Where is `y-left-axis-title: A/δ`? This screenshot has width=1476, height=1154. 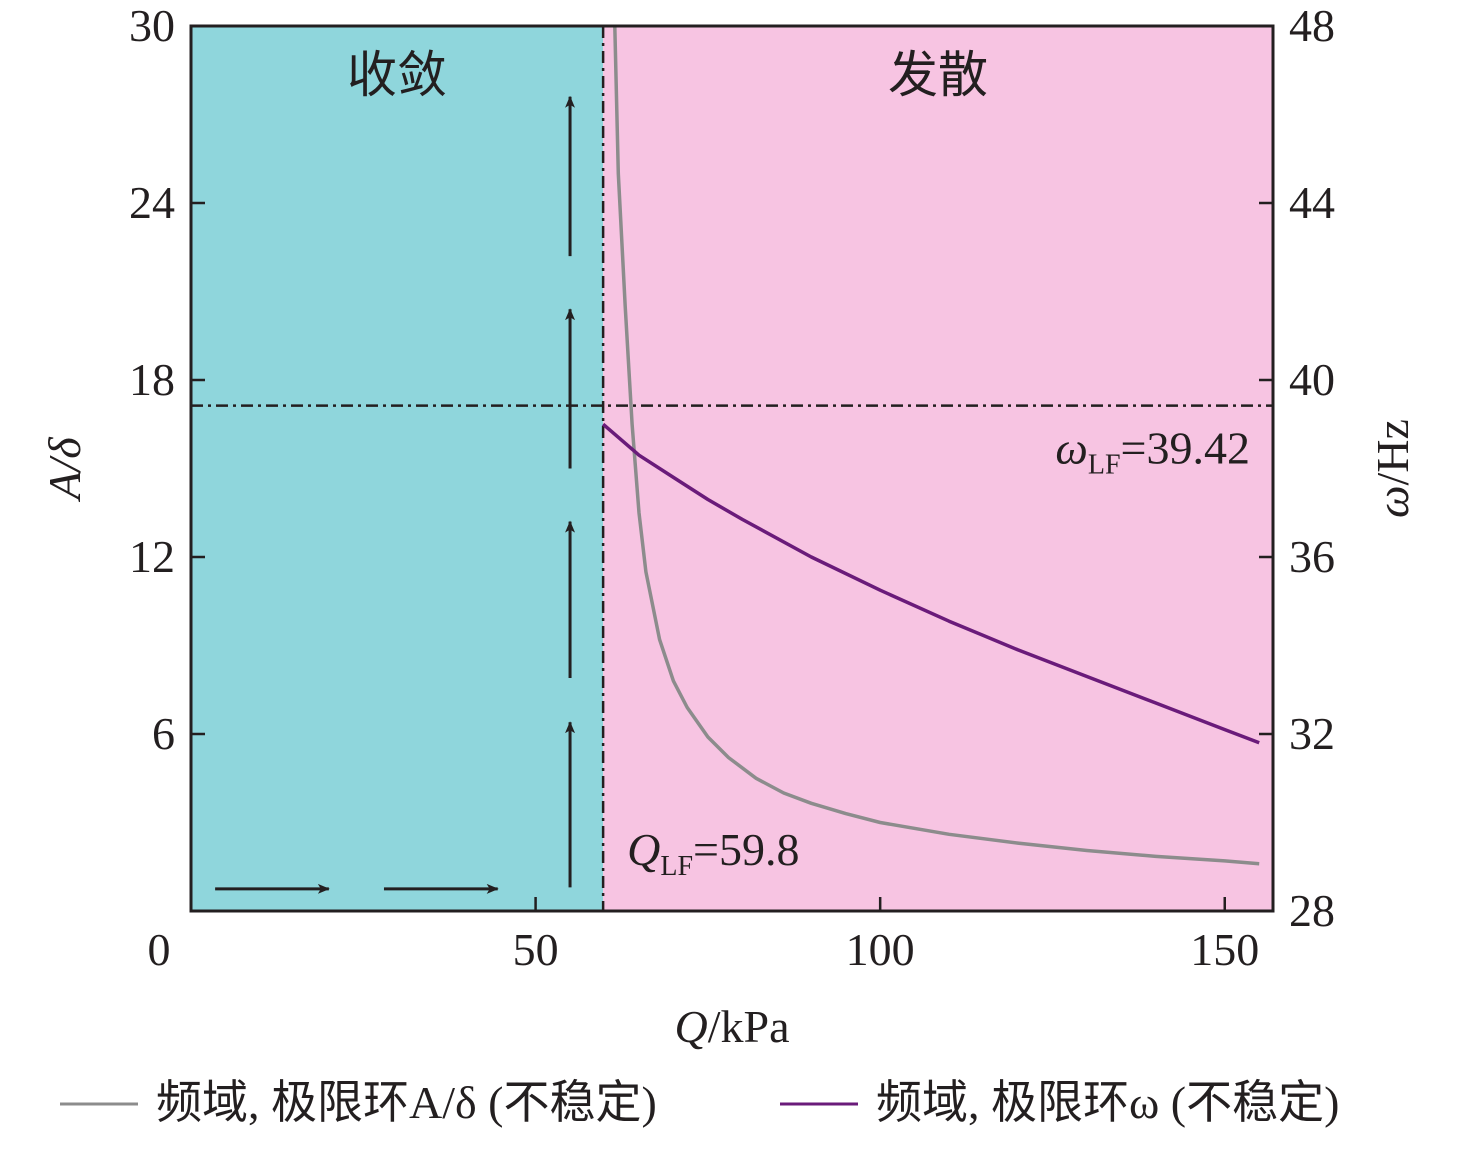 y-left-axis-title: A/δ is located at coordinates (64, 470).